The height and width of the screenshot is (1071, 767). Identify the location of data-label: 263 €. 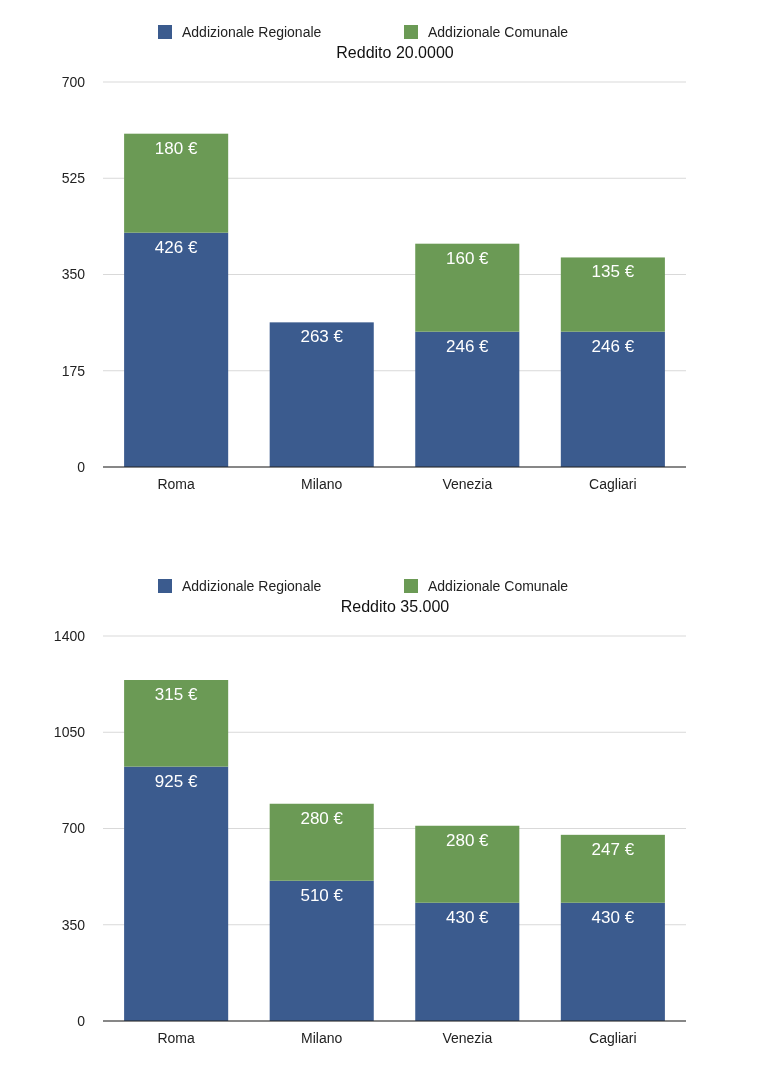
(322, 337).